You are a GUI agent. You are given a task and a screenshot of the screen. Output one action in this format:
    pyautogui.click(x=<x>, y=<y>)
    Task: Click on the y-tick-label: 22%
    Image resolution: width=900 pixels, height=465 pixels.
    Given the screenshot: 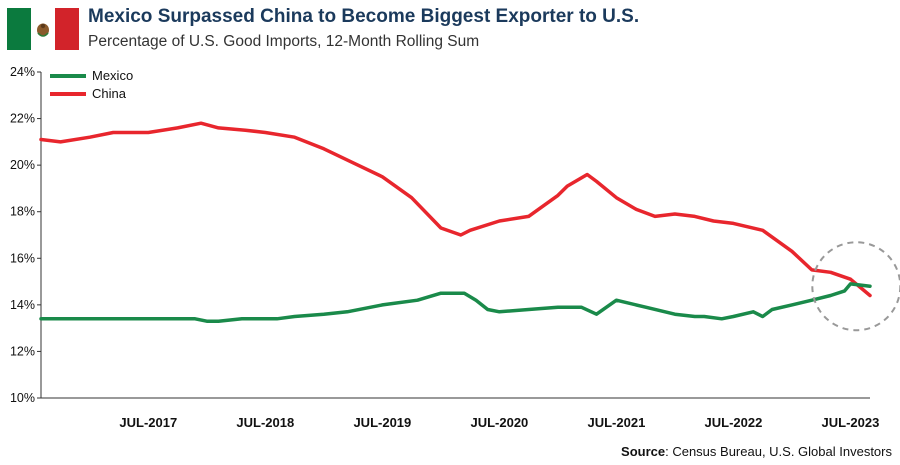 What is the action you would take?
    pyautogui.click(x=22, y=119)
    